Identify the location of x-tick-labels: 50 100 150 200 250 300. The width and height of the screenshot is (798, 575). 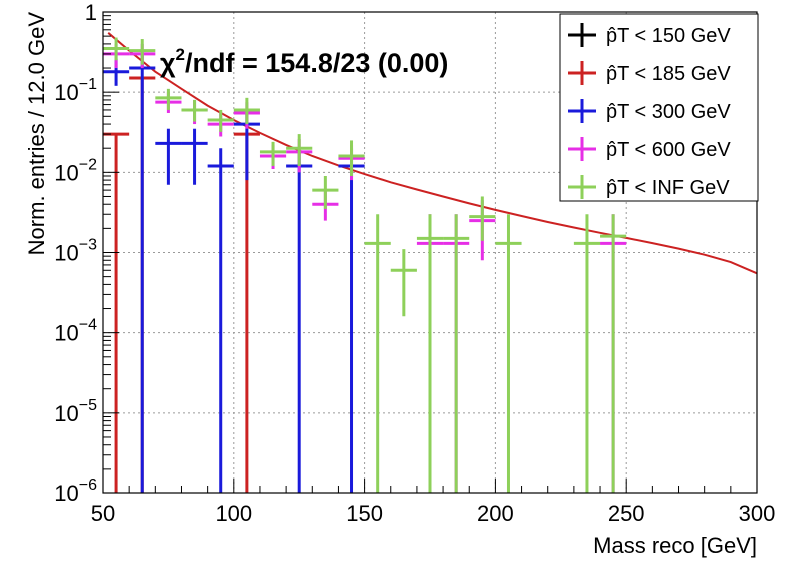
(433, 513).